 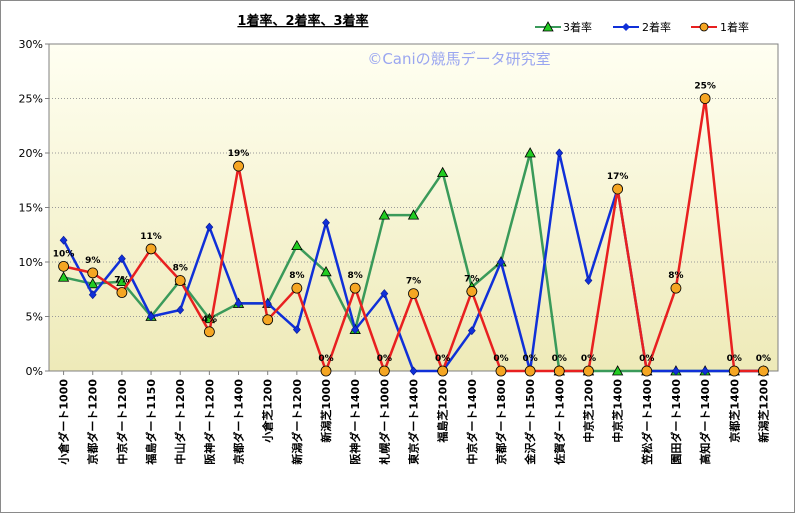 What do you see at coordinates (705, 422) in the screenshot?
I see `x-tick-label: 高知ダート1400` at bounding box center [705, 422].